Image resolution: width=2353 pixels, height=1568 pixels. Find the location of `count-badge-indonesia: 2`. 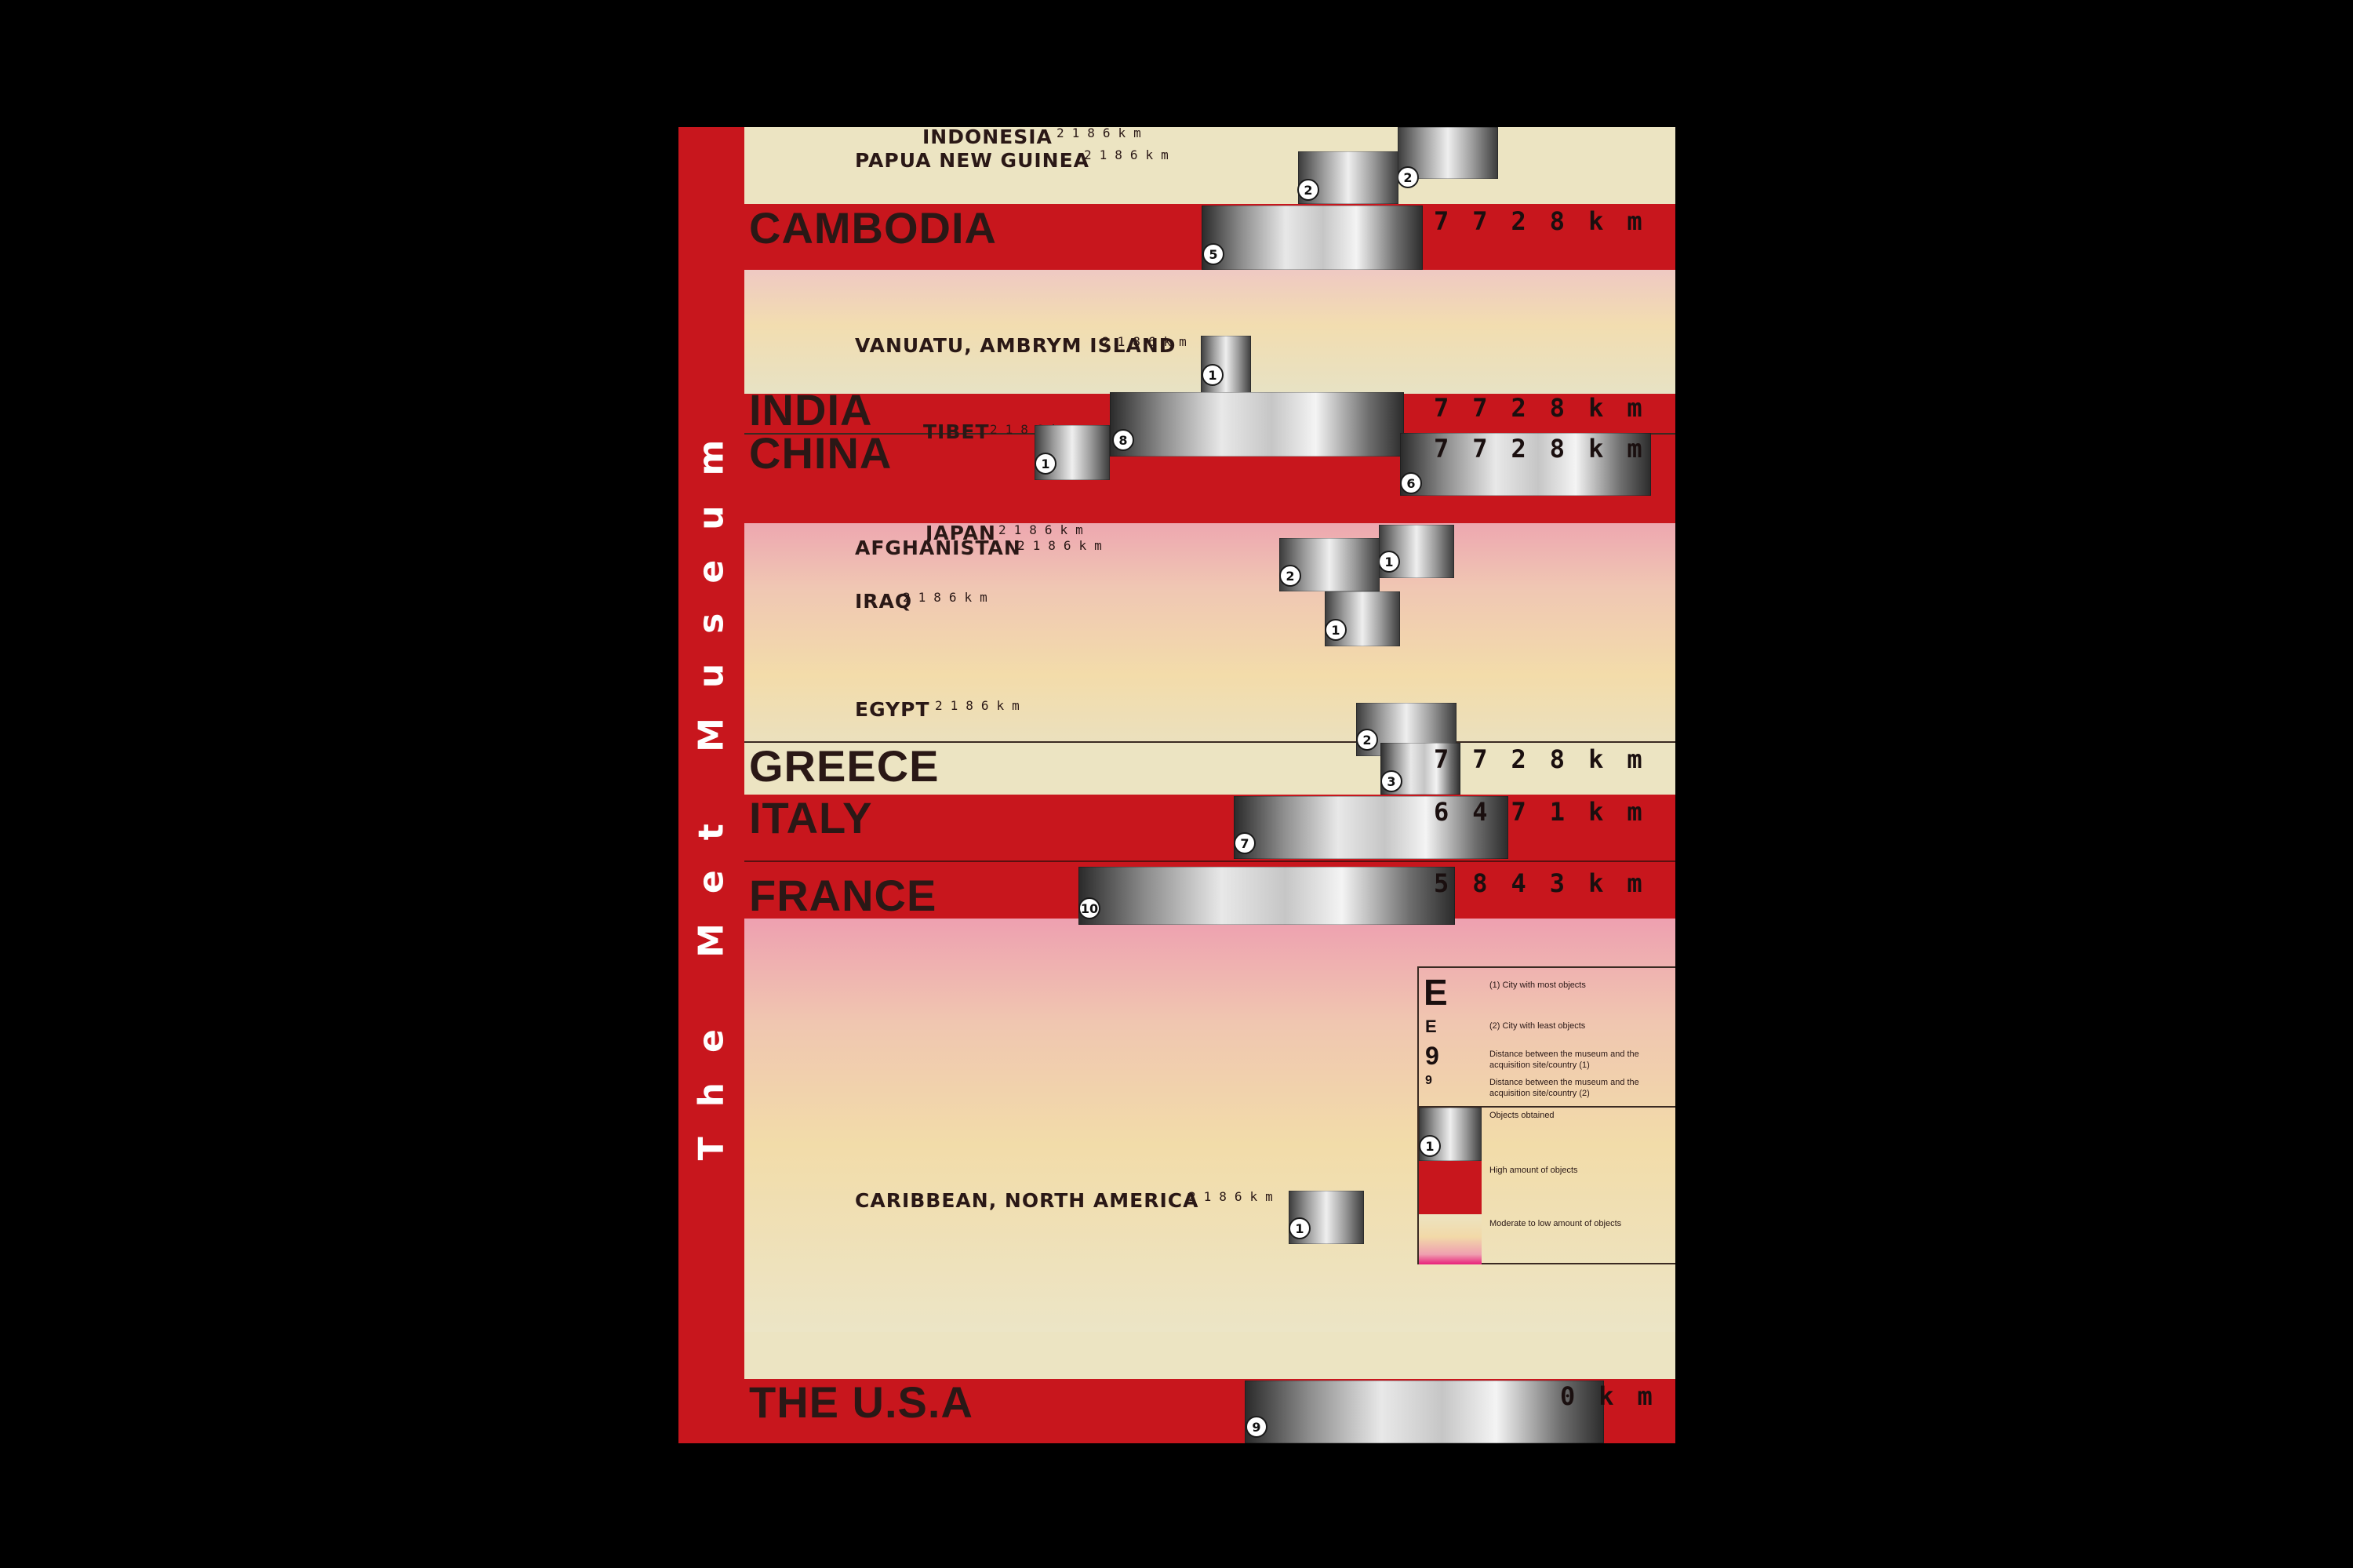

count-badge-indonesia: 2 is located at coordinates (1408, 177).